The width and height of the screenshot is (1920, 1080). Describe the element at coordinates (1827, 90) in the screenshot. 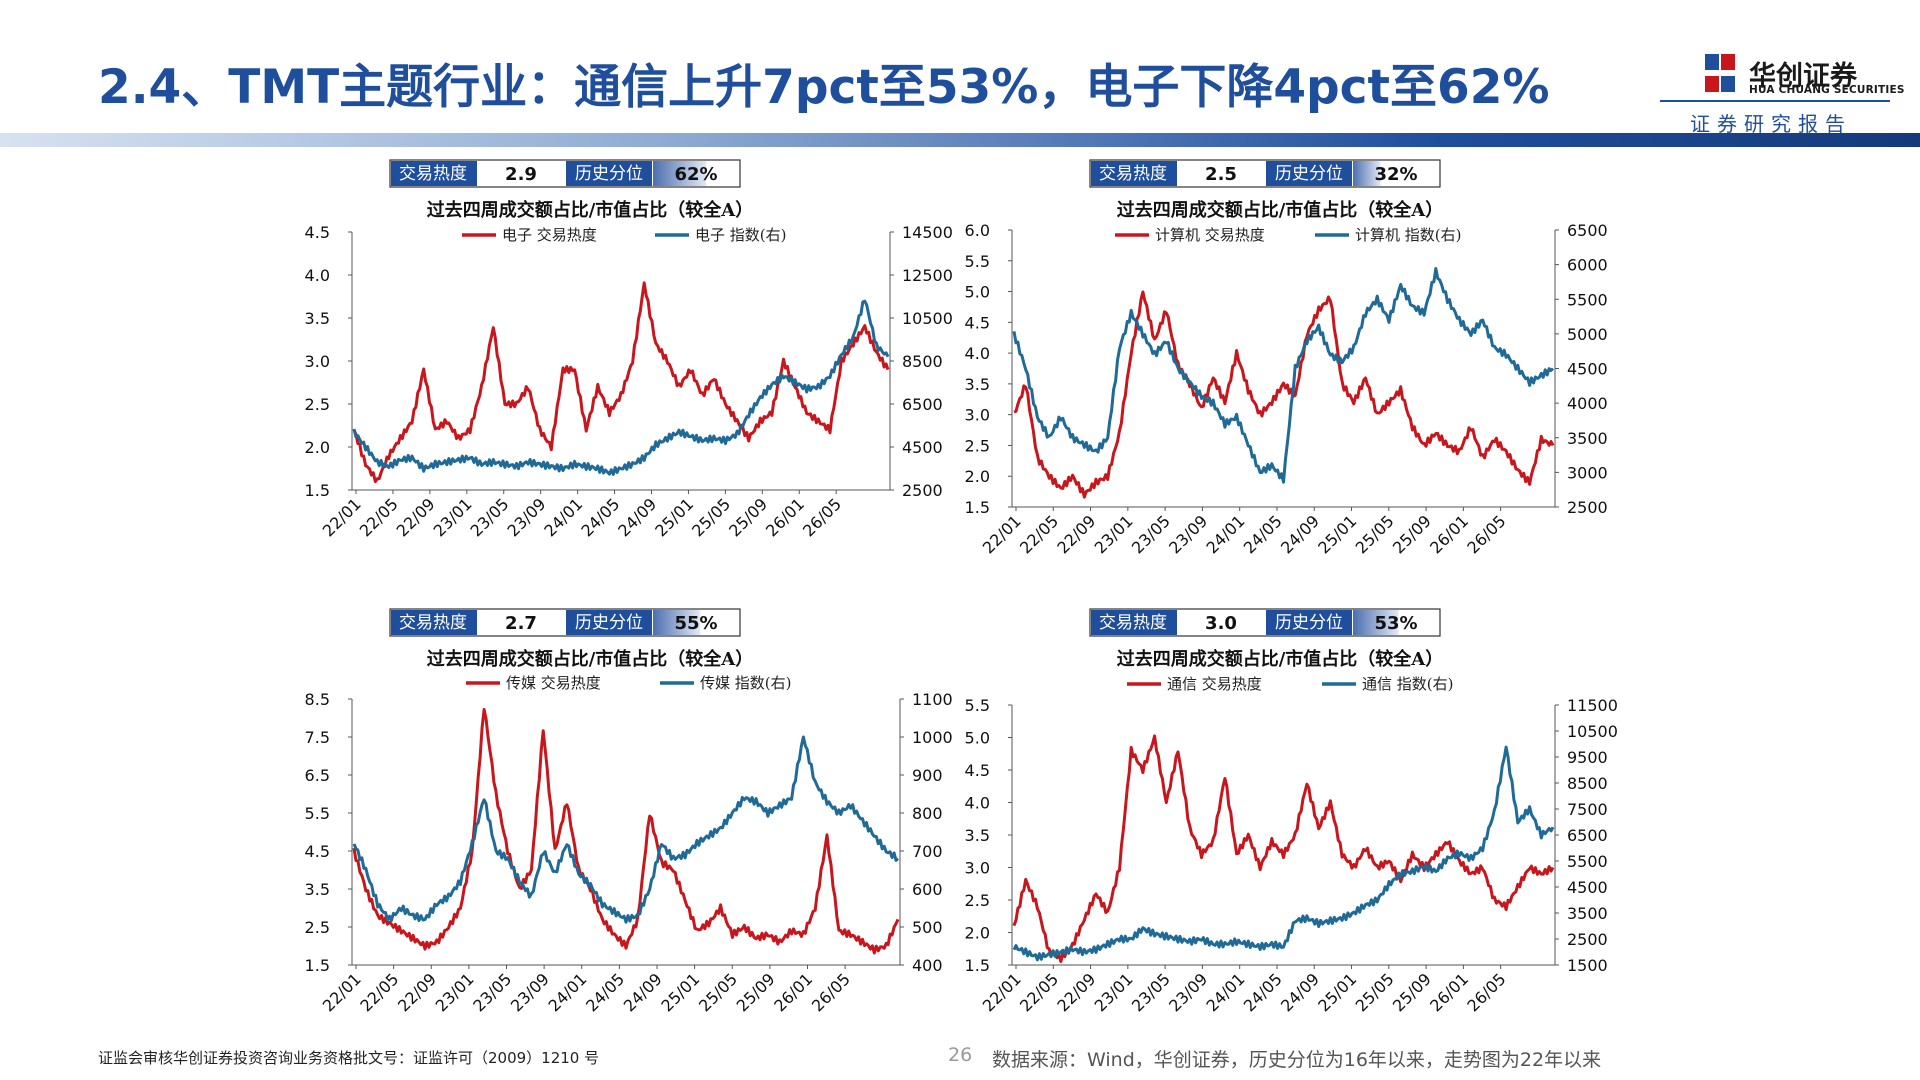

I see `brand-name-en: HUA CHUANG SECURITIES` at that location.